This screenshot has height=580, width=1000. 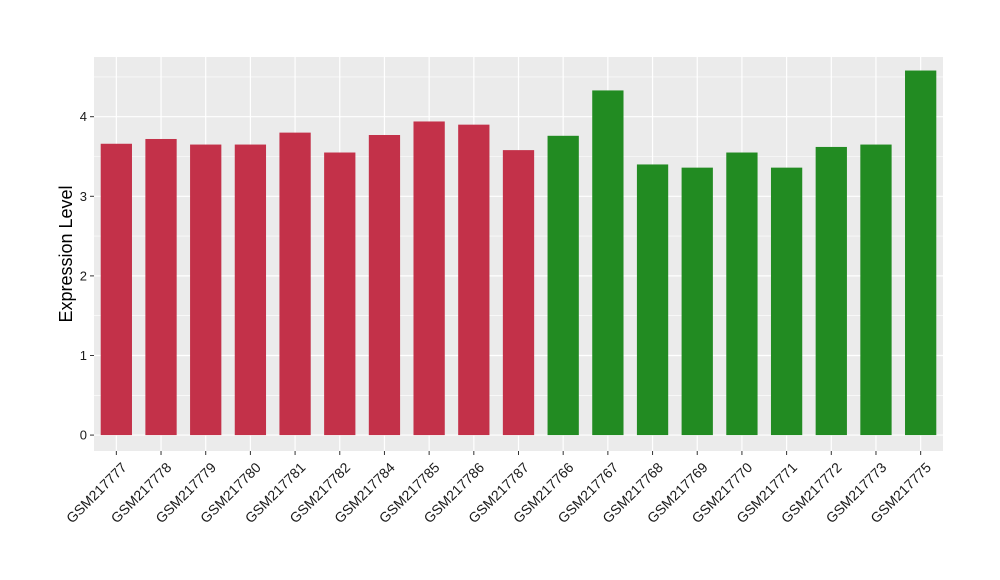 I want to click on bar-GSM217771, so click(x=786, y=301).